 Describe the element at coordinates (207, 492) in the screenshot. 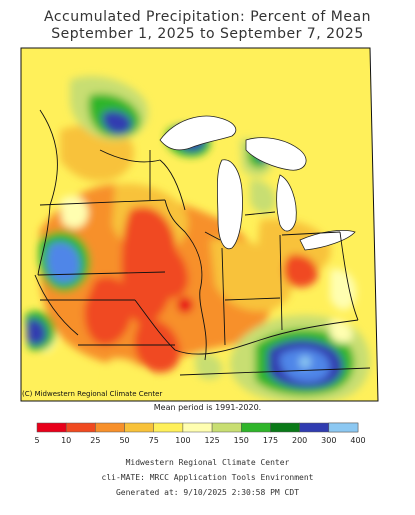

I see `footer-generated: Generated at: 9/10/2025 2:30:58 PM CDT` at that location.